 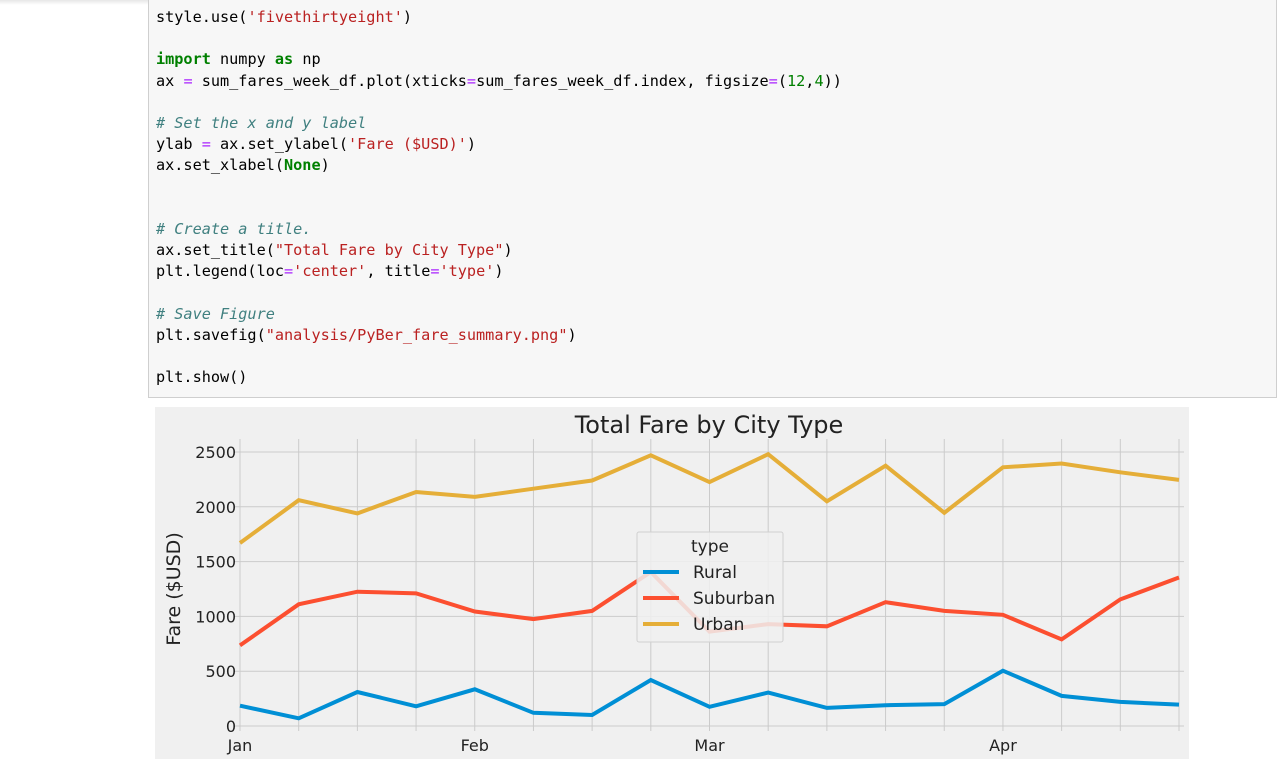 I want to click on code-token: # Save Figure, so click(x=215, y=313).